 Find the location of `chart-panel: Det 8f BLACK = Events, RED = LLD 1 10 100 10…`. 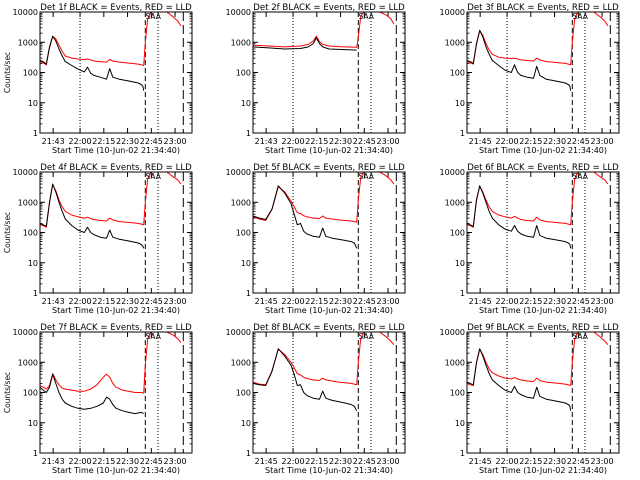

chart-panel: Det 8f BLACK = Events, RED = LLD 1 10 100 10… is located at coordinates (316, 399).